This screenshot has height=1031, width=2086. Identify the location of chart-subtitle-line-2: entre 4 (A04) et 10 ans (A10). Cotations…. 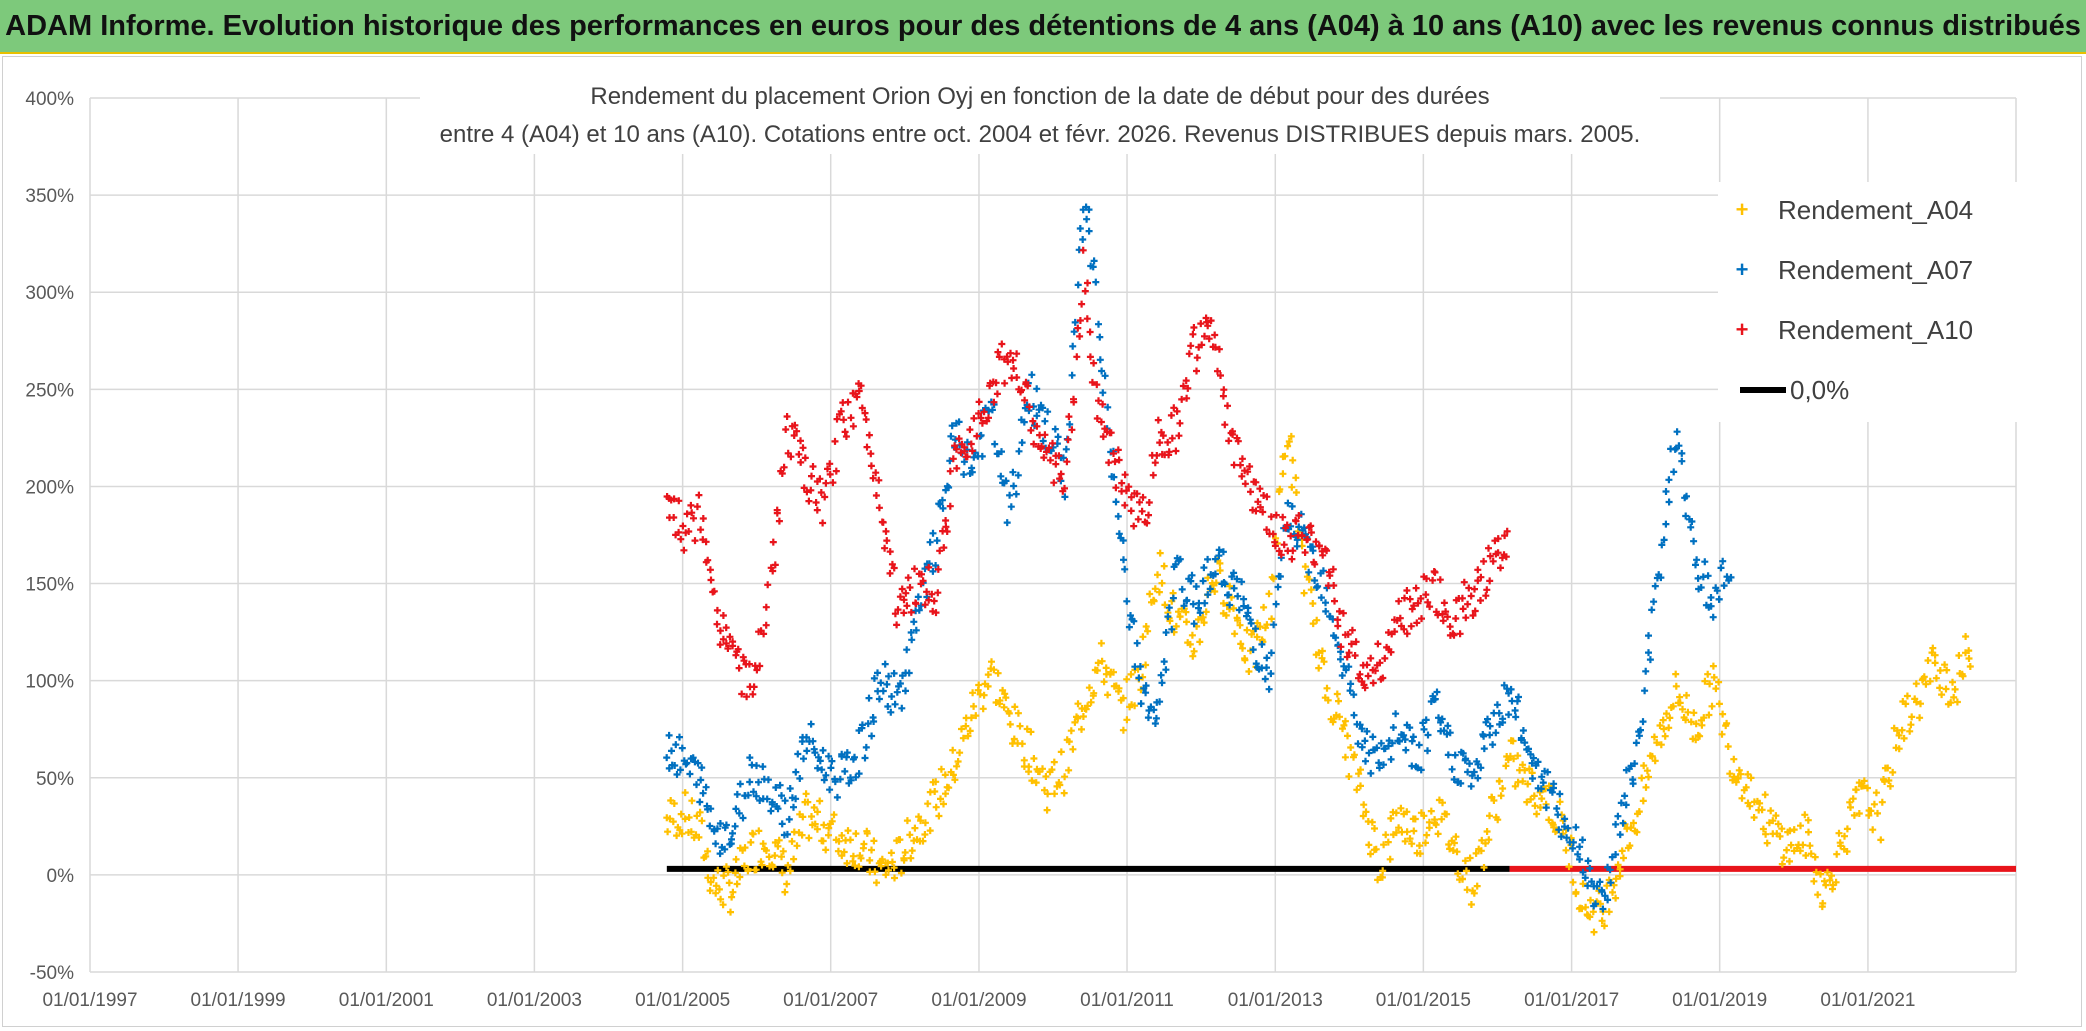
(1040, 134).